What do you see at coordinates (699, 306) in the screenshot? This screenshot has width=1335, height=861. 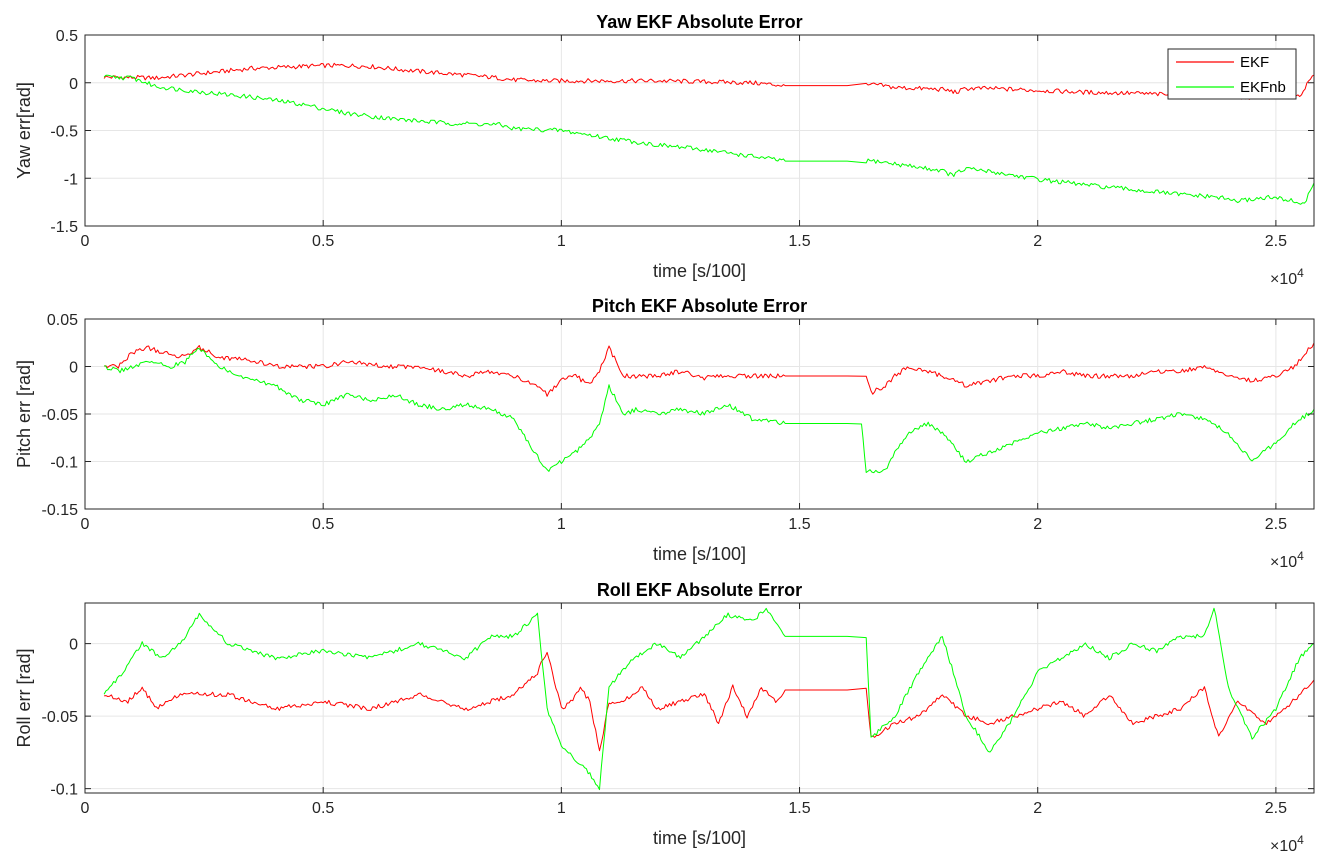 I see `pitch-title: Pitch EKF Absolute Error` at bounding box center [699, 306].